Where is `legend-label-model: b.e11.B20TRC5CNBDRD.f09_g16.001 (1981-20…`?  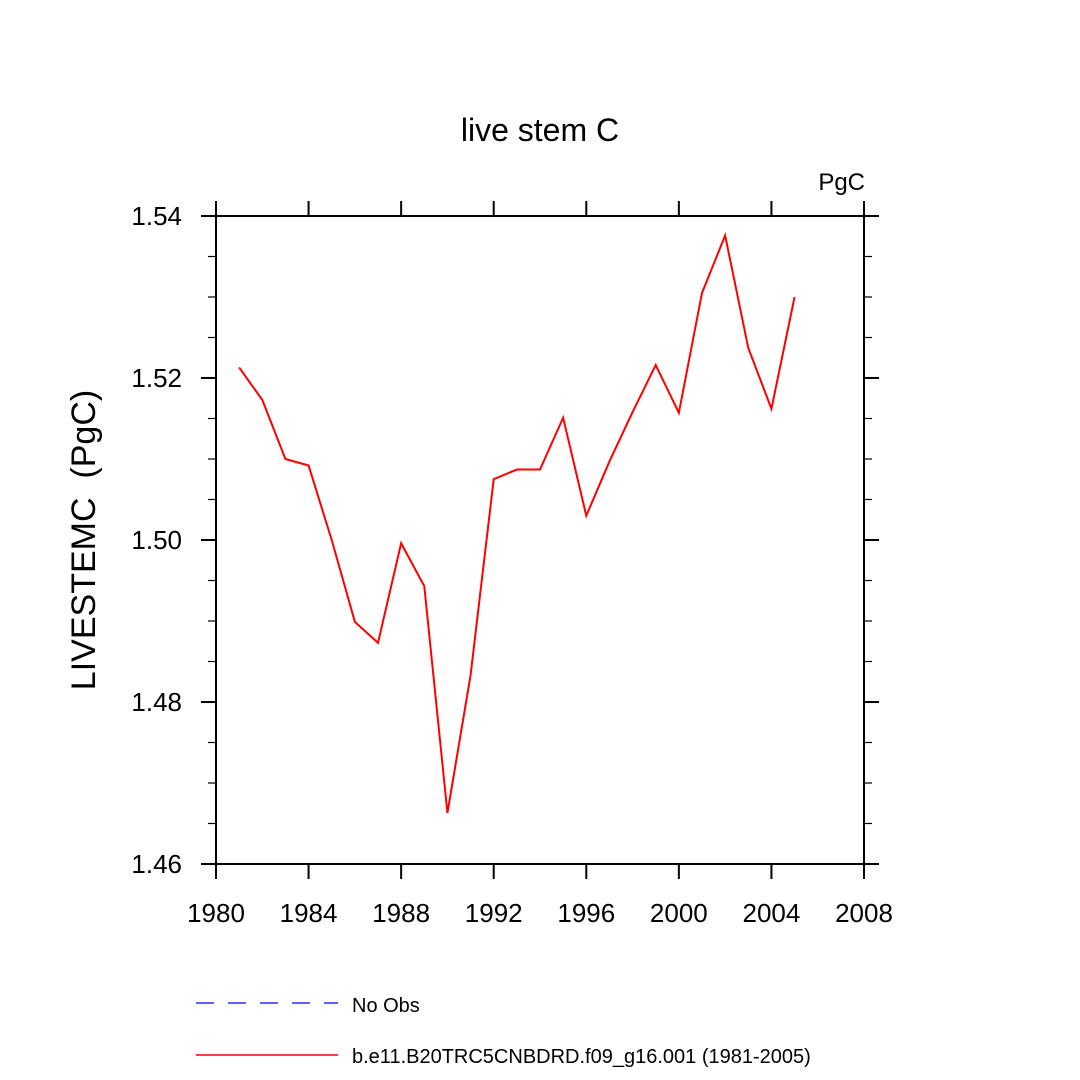 legend-label-model: b.e11.B20TRC5CNBDRD.f09_g16.001 (1981-20… is located at coordinates (581, 1057).